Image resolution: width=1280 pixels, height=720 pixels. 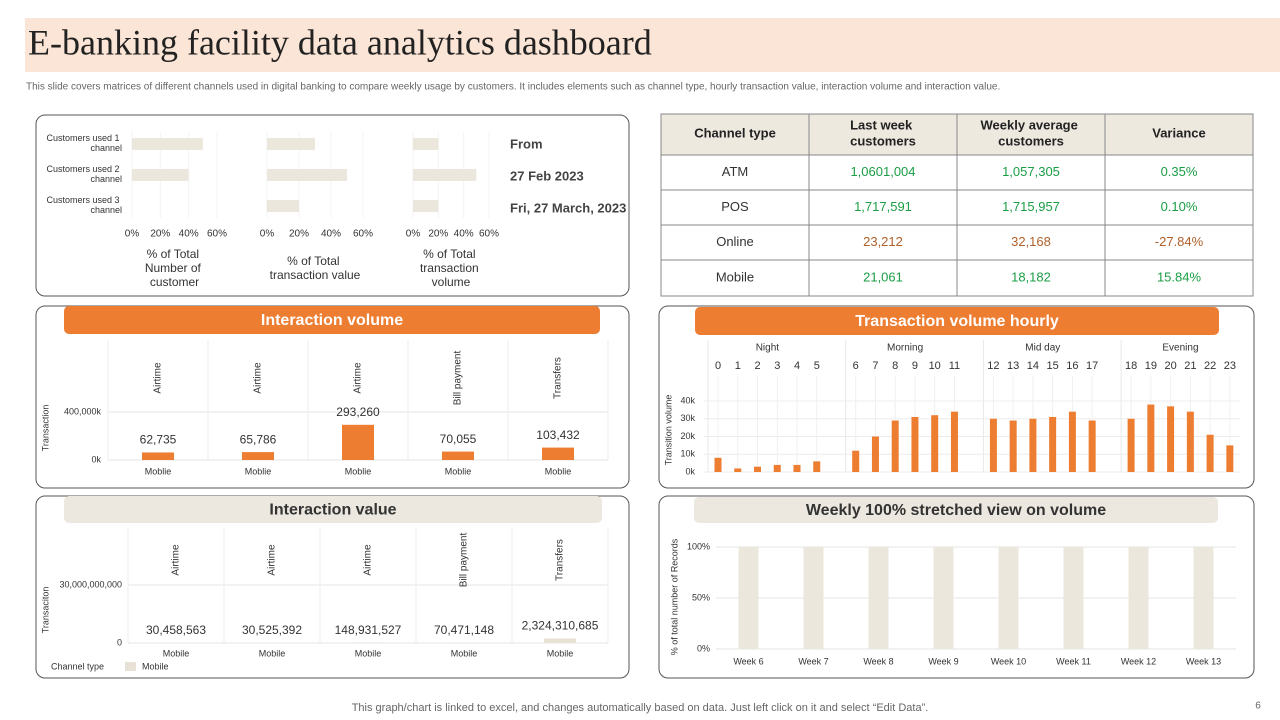 What do you see at coordinates (1180, 348) in the screenshot?
I see `group-label: Evening` at bounding box center [1180, 348].